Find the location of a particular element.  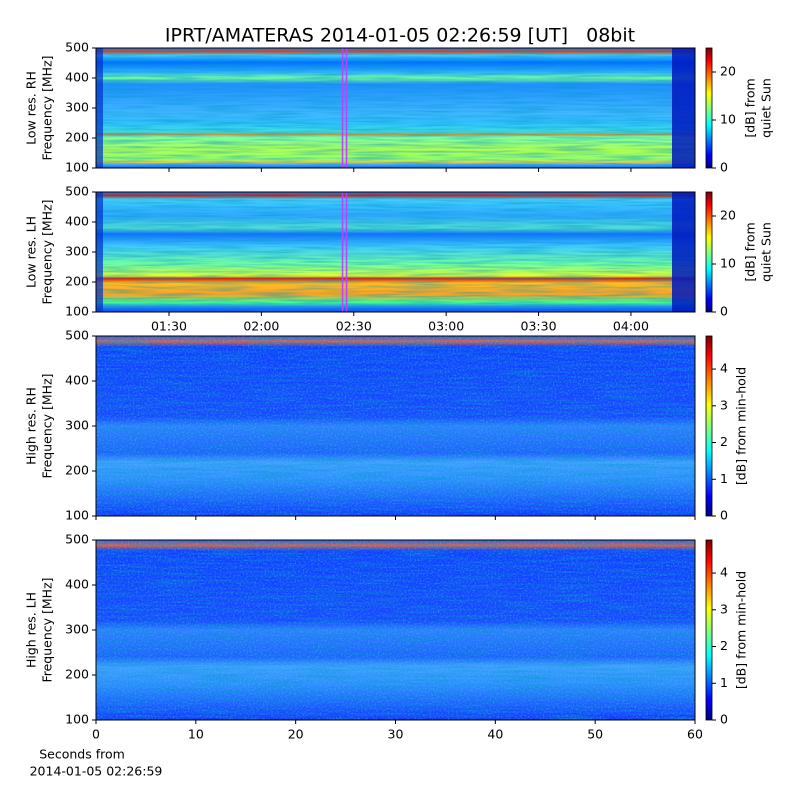

x-tick-label: 0 is located at coordinates (96, 734).